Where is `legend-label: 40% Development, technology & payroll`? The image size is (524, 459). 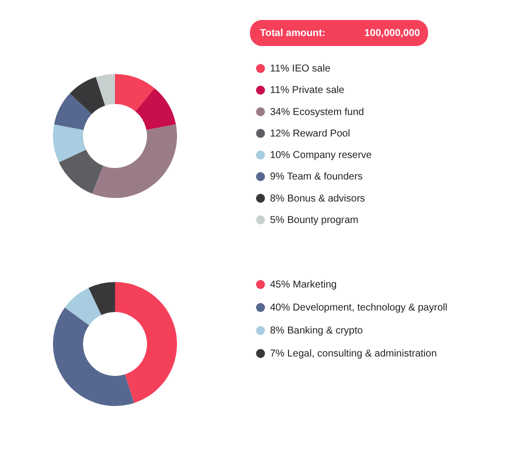 legend-label: 40% Development, technology & payroll is located at coordinates (359, 308).